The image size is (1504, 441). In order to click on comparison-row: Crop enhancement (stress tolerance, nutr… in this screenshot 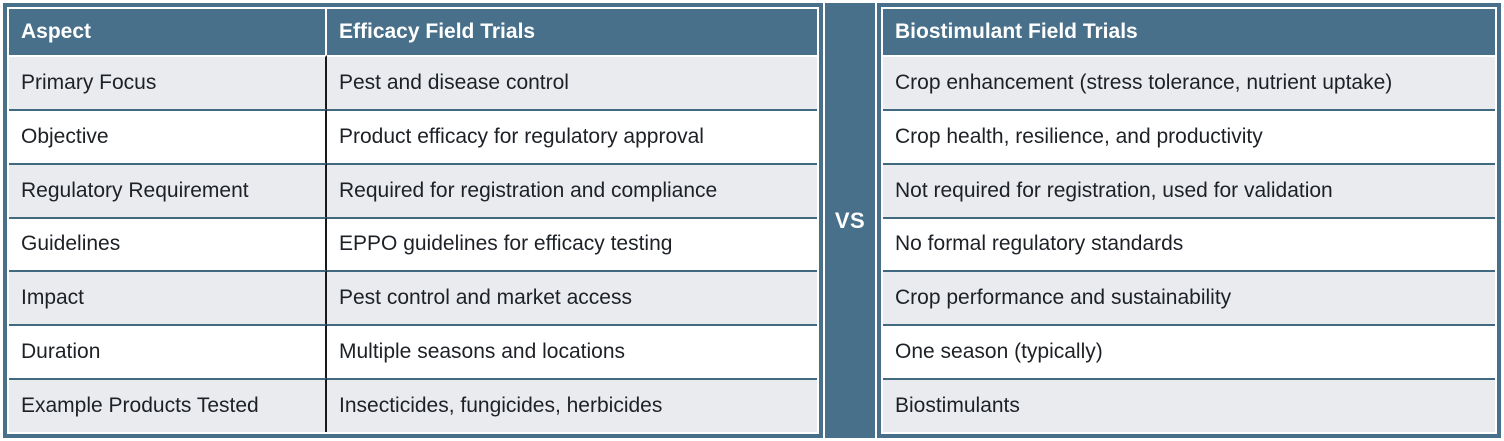, I will do `click(1189, 82)`.